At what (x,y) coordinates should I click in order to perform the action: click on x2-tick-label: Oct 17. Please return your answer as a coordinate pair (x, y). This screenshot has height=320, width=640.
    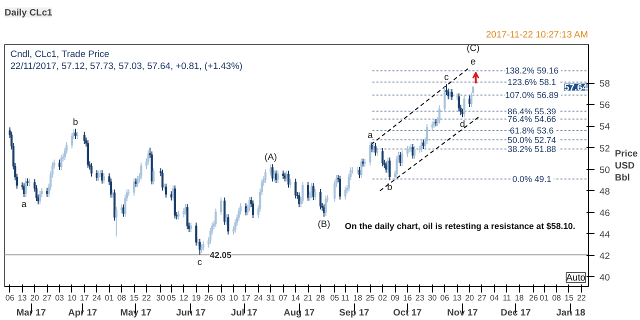
    Looking at the image, I should click on (407, 313).